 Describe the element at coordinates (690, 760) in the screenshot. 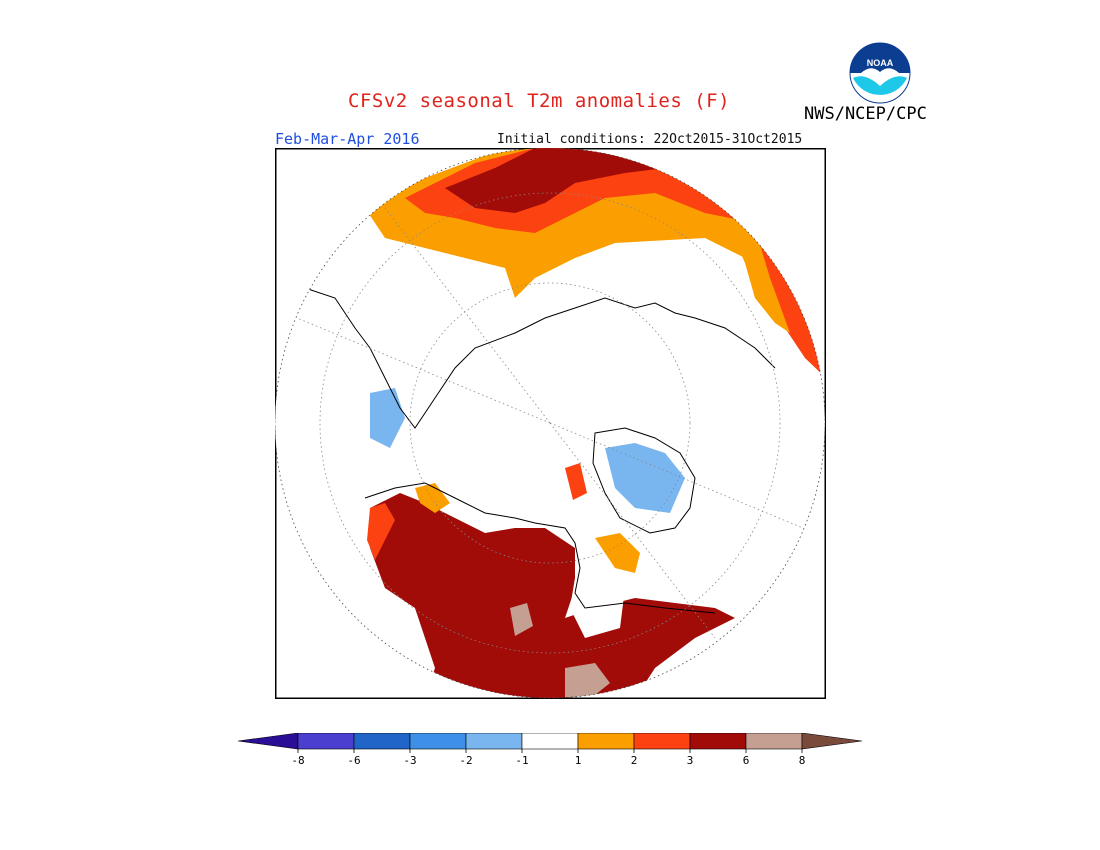

I see `legend-tick-label: 3` at that location.